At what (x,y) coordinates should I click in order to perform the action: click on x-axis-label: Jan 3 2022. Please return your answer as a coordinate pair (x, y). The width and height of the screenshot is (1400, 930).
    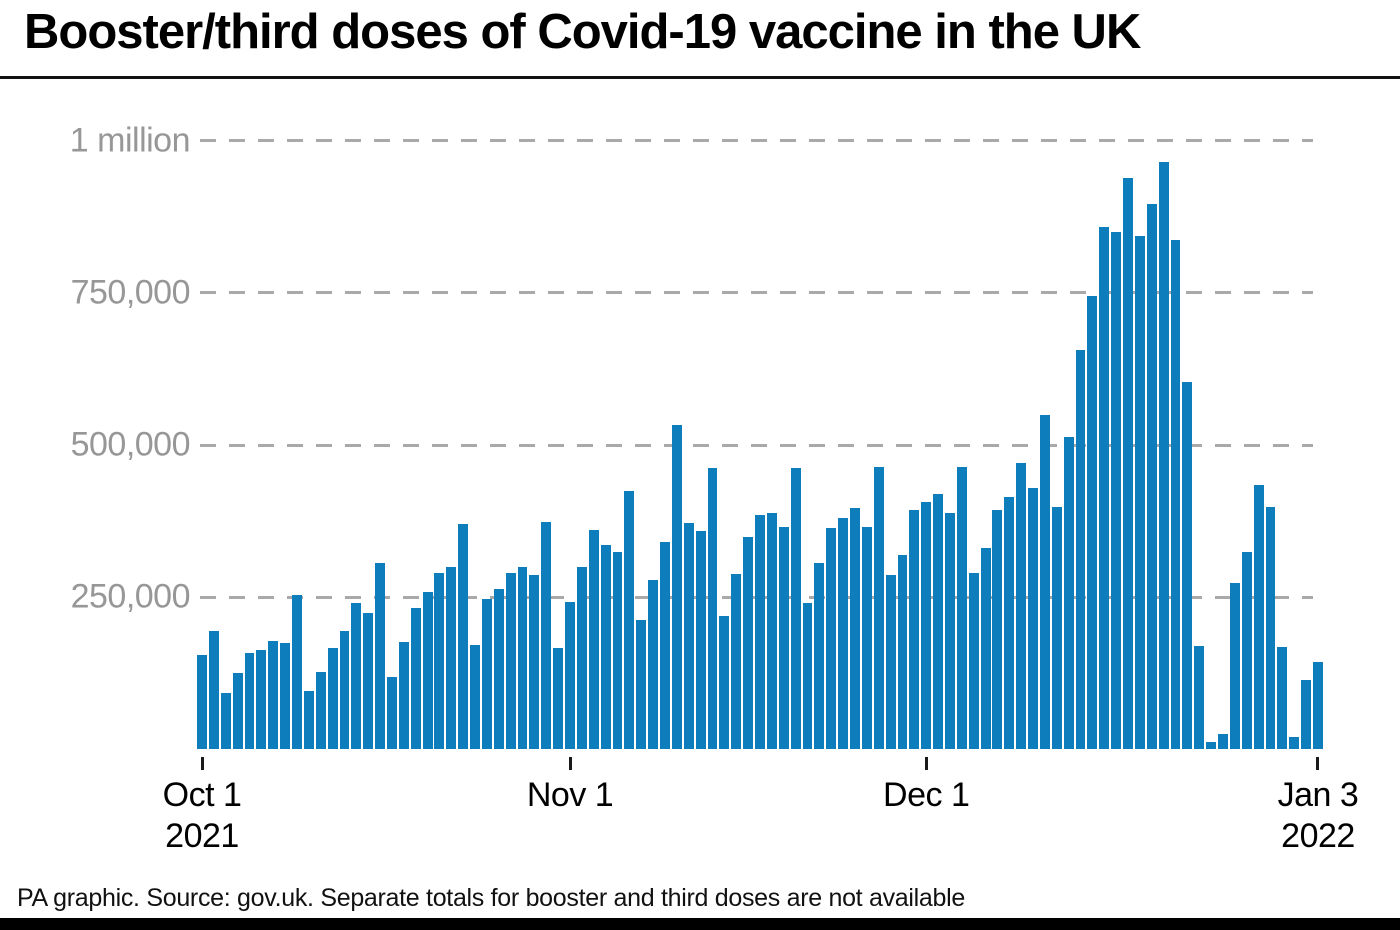
    Looking at the image, I should click on (1318, 815).